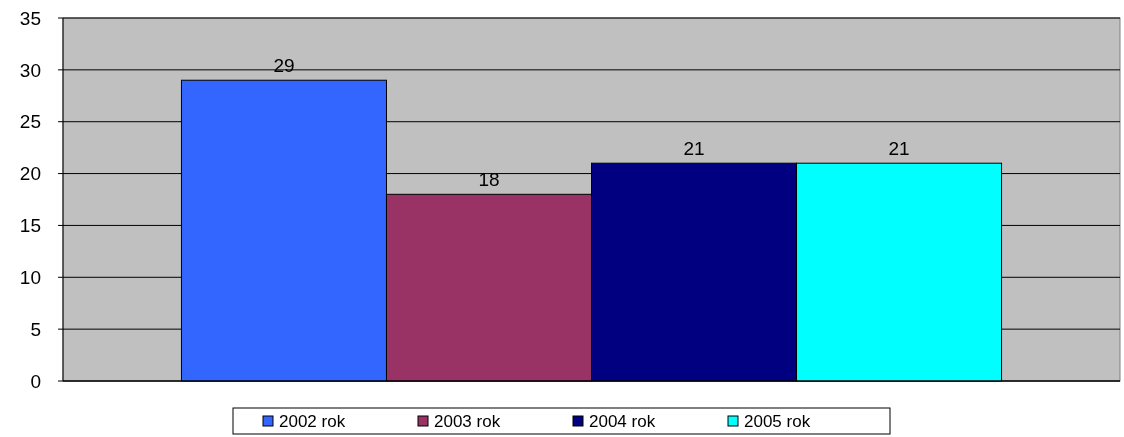  Describe the element at coordinates (467, 421) in the screenshot. I see `legend-label: 2003 rok` at that location.